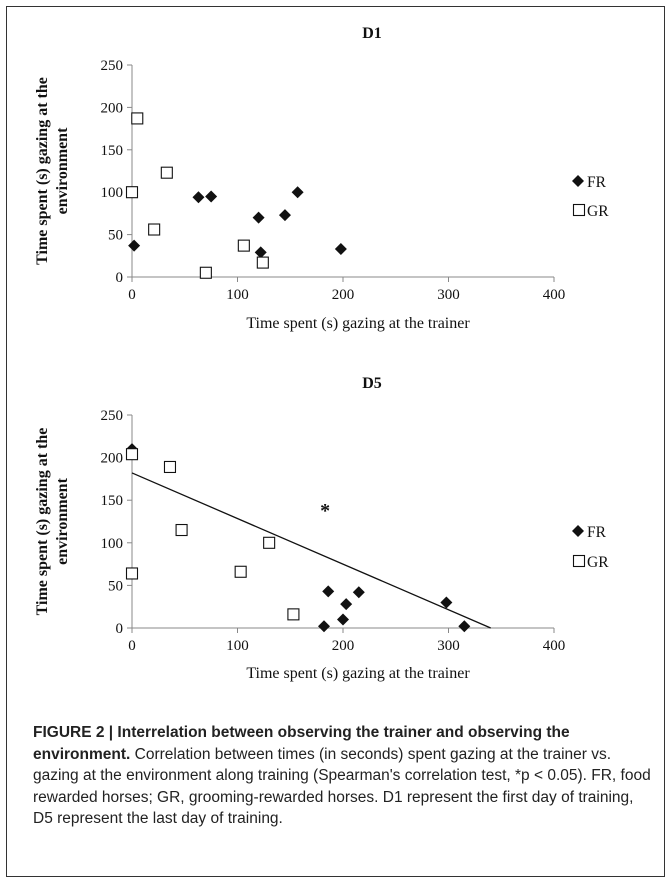 This screenshot has width=671, height=883. I want to click on chart-d1-y-tick-label: 150, so click(112, 151).